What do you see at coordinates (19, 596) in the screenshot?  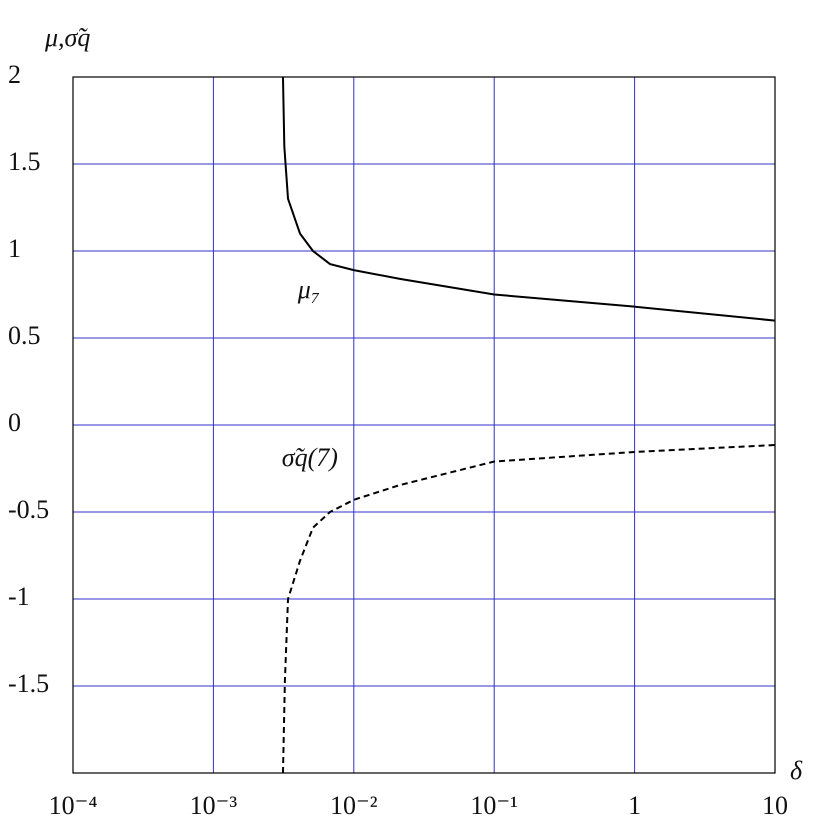 I see `y-tick-label: -1` at bounding box center [19, 596].